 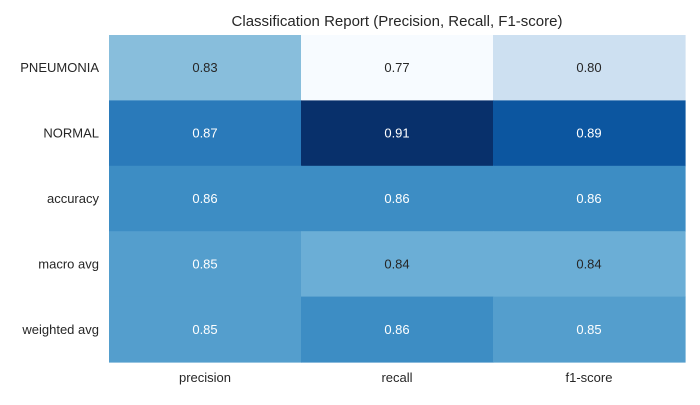 I want to click on row-tick-label: NORMAL, so click(x=71, y=133).